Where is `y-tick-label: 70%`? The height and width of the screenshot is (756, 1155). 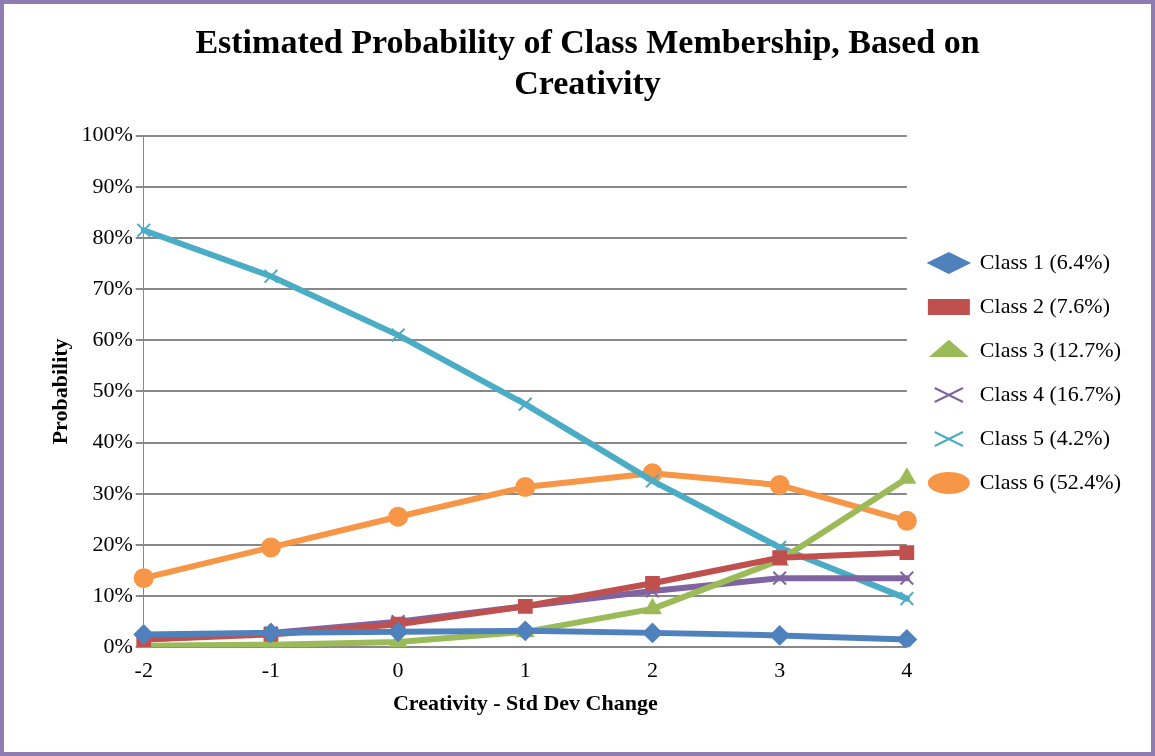
y-tick-label: 70% is located at coordinates (112, 287).